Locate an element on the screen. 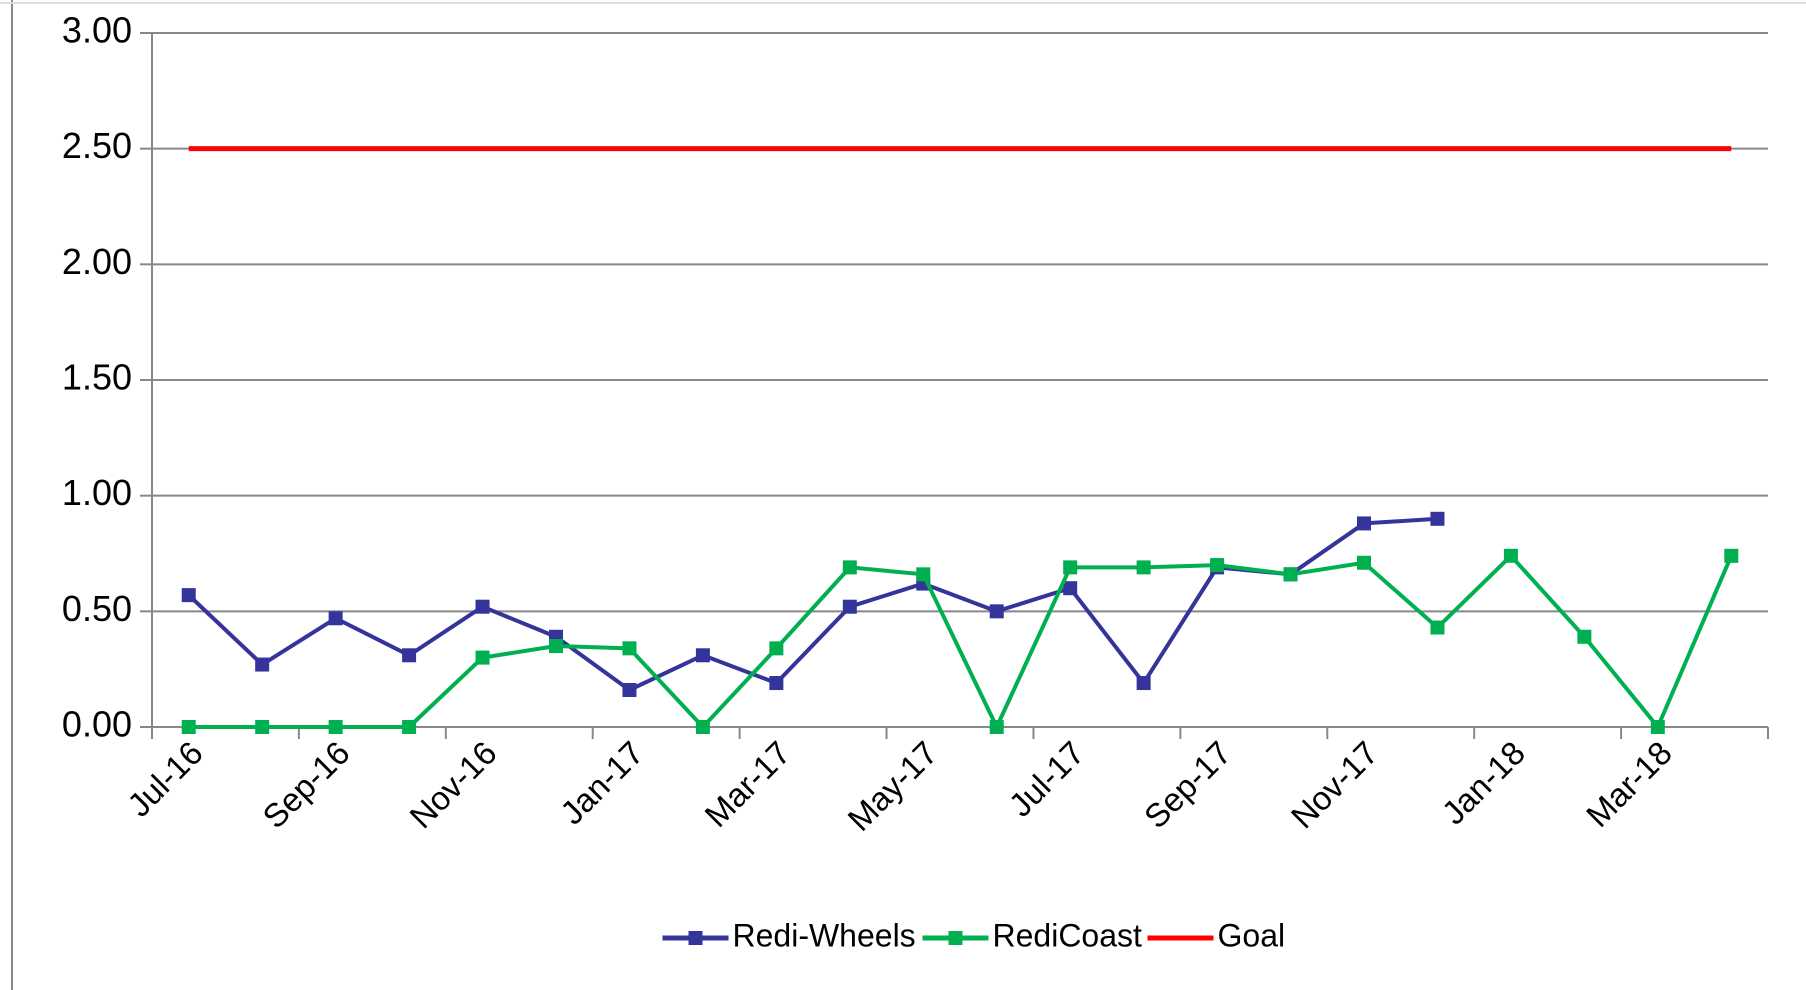 This screenshot has height=990, width=1806. x-tick-label: Sep-16 is located at coordinates (305, 784).